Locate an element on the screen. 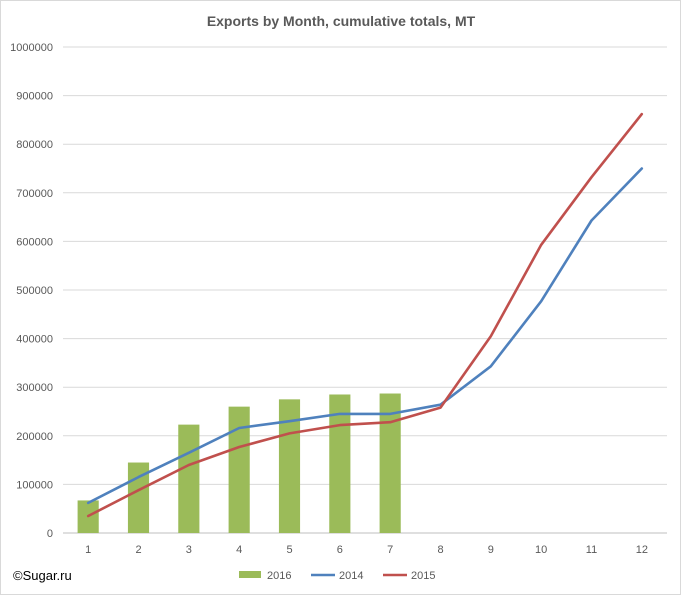 The image size is (681, 596). chart-title: Exports by Month, cumulative totals, MT is located at coordinates (341, 21).